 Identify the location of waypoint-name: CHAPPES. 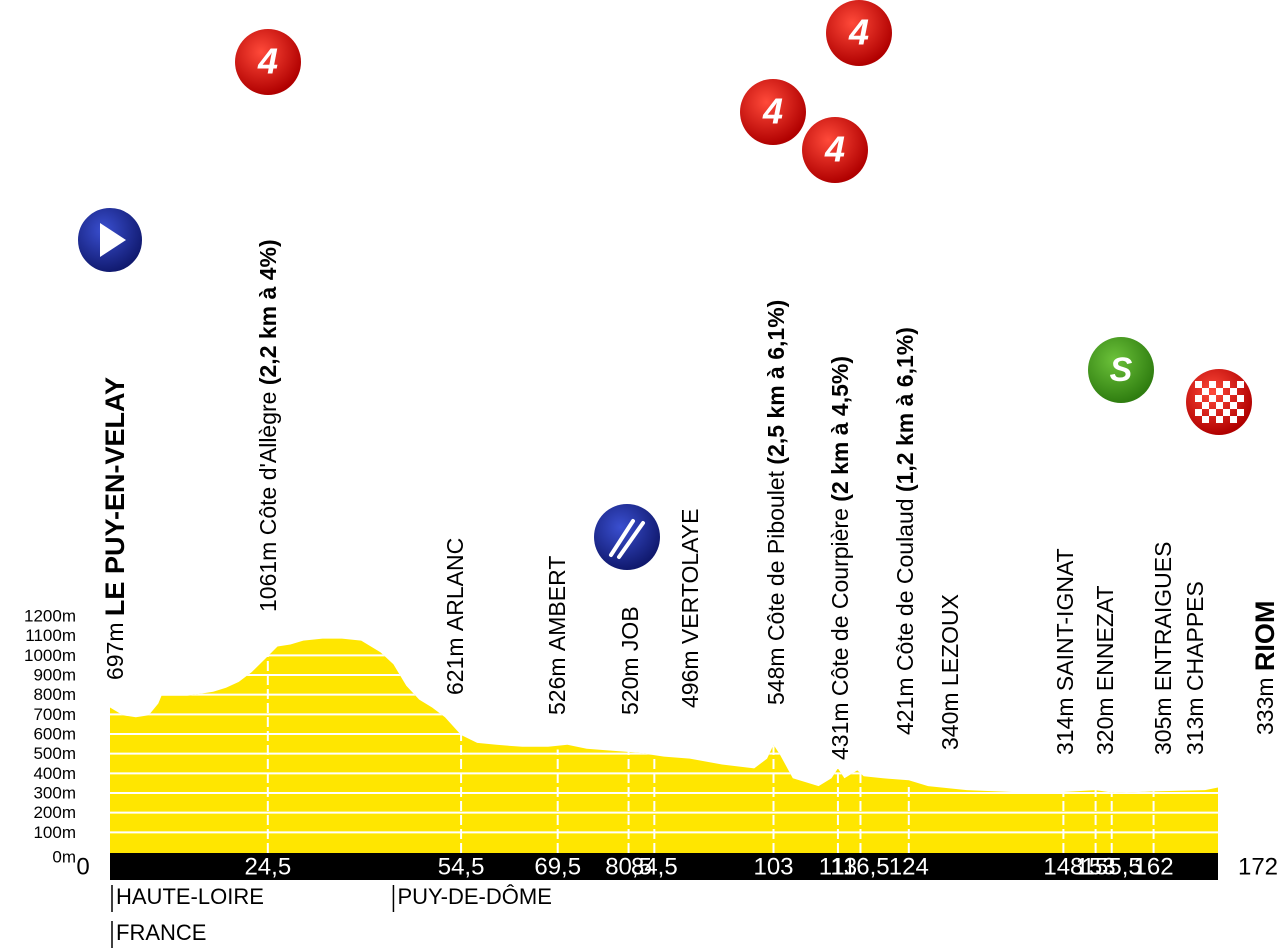
(1195, 636).